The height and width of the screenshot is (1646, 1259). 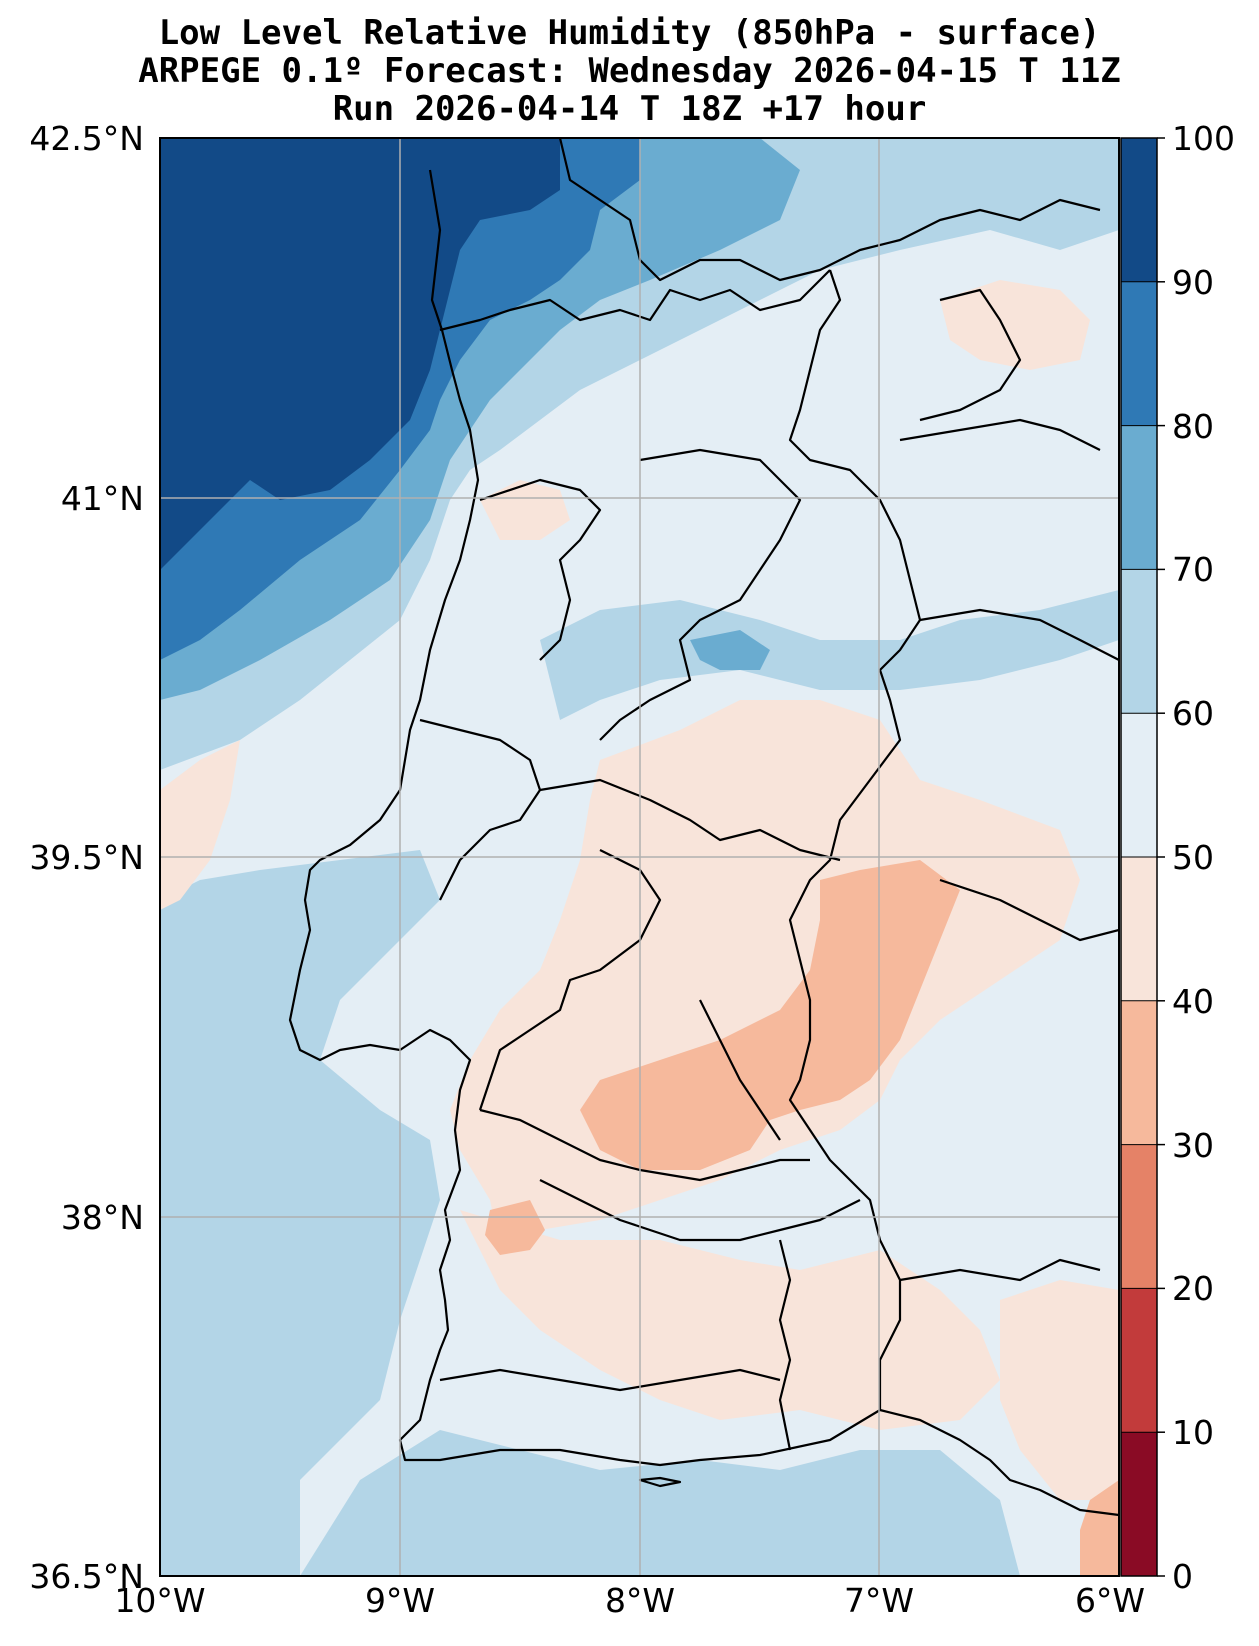 What do you see at coordinates (515, 1227) in the screenshot?
I see `contour-30-40-patch` at bounding box center [515, 1227].